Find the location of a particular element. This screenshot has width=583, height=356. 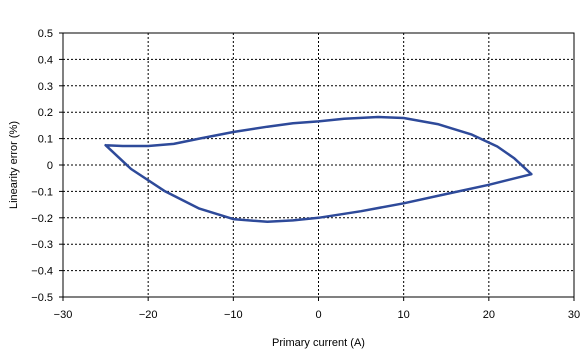

x-tick-label: 0 is located at coordinates (318, 315).